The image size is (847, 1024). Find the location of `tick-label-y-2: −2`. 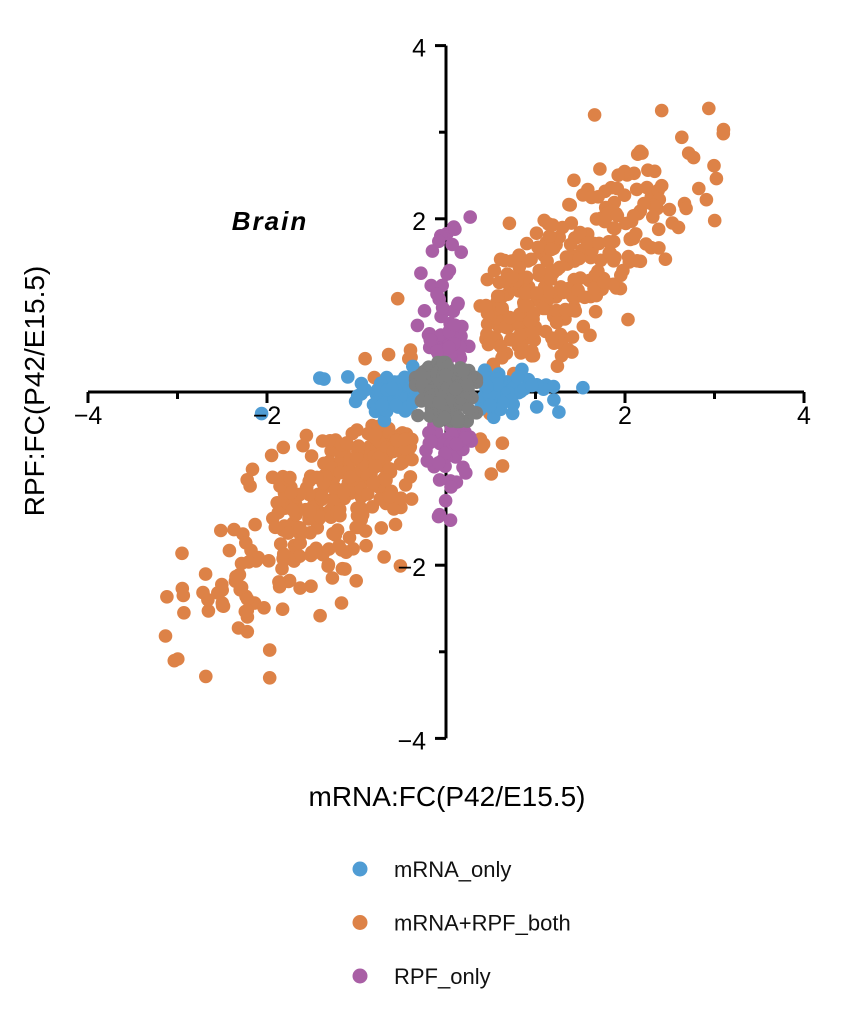

tick-label-y-2: −2 is located at coordinates (411, 568).